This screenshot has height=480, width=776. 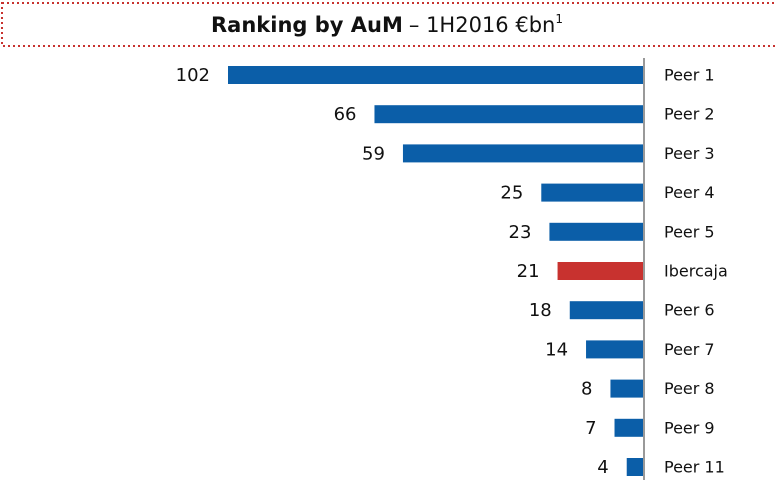 I want to click on value-label: 18, so click(x=540, y=310).